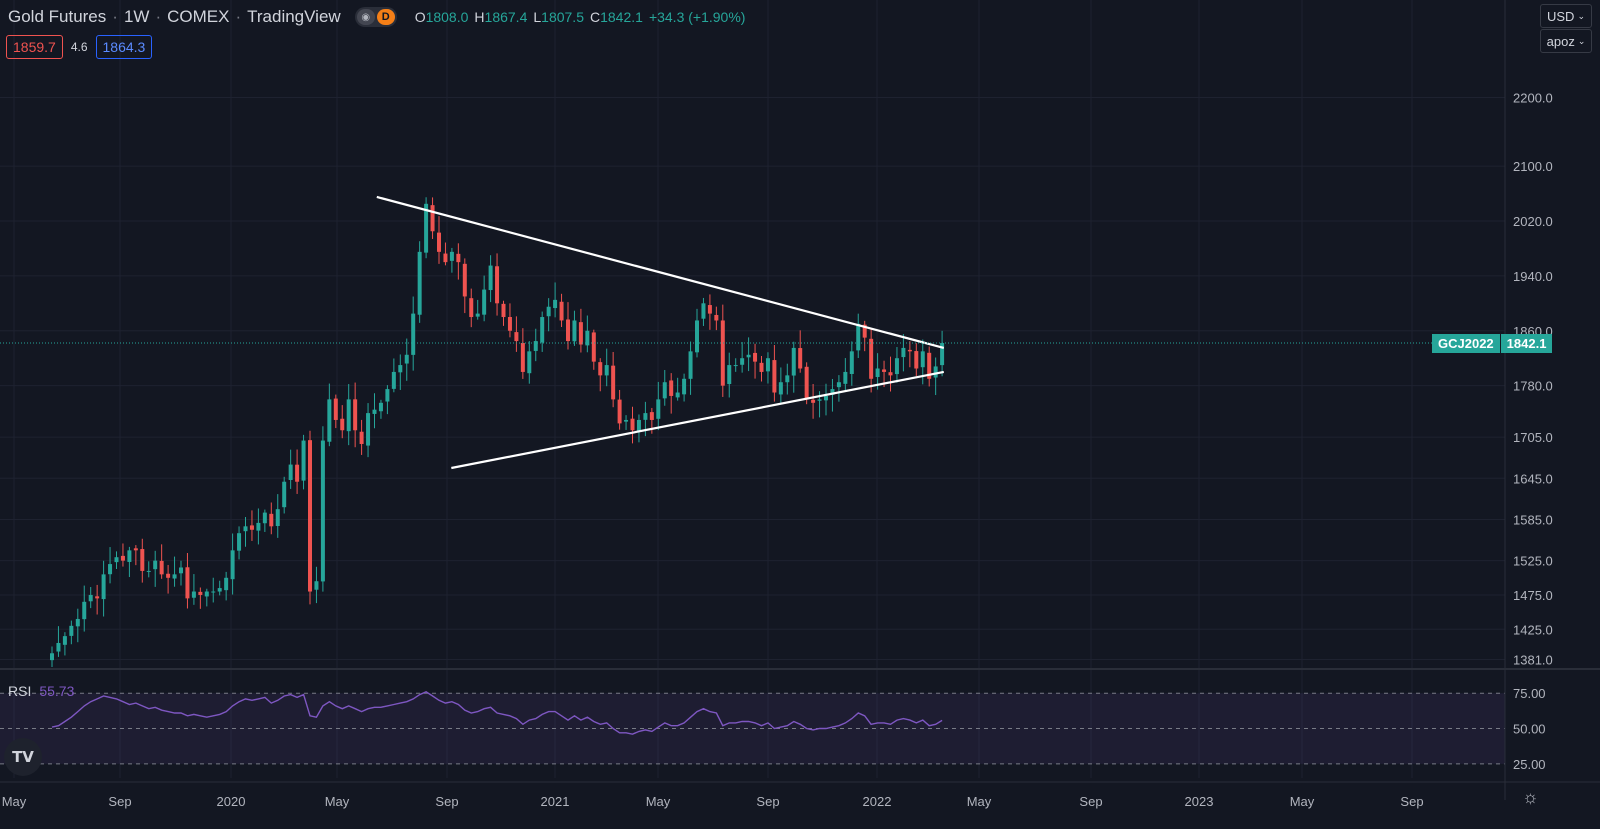  What do you see at coordinates (506, 17) in the screenshot?
I see `high-value: 1867.4` at bounding box center [506, 17].